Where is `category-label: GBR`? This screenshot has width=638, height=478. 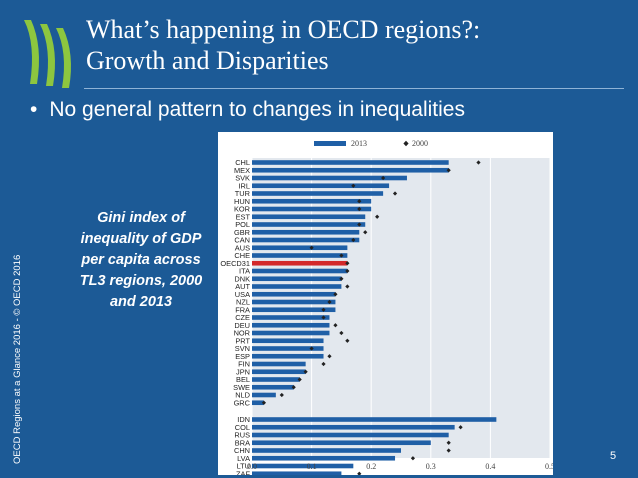 category-label: GBR is located at coordinates (242, 232).